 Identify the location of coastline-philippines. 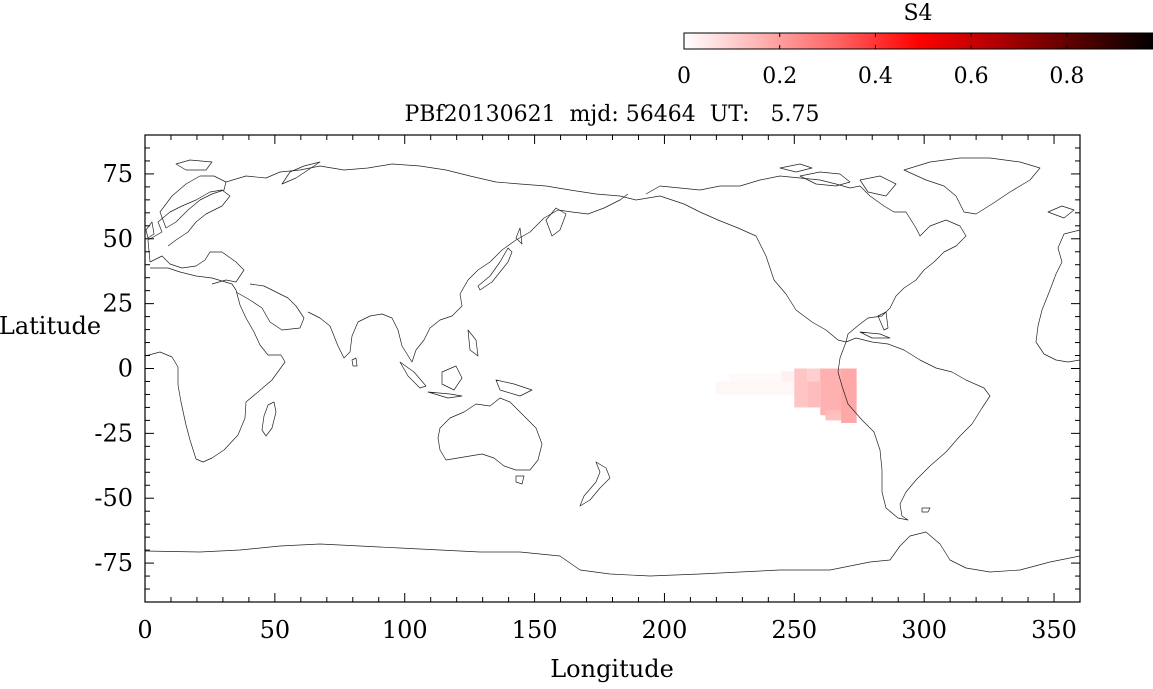
(473, 343).